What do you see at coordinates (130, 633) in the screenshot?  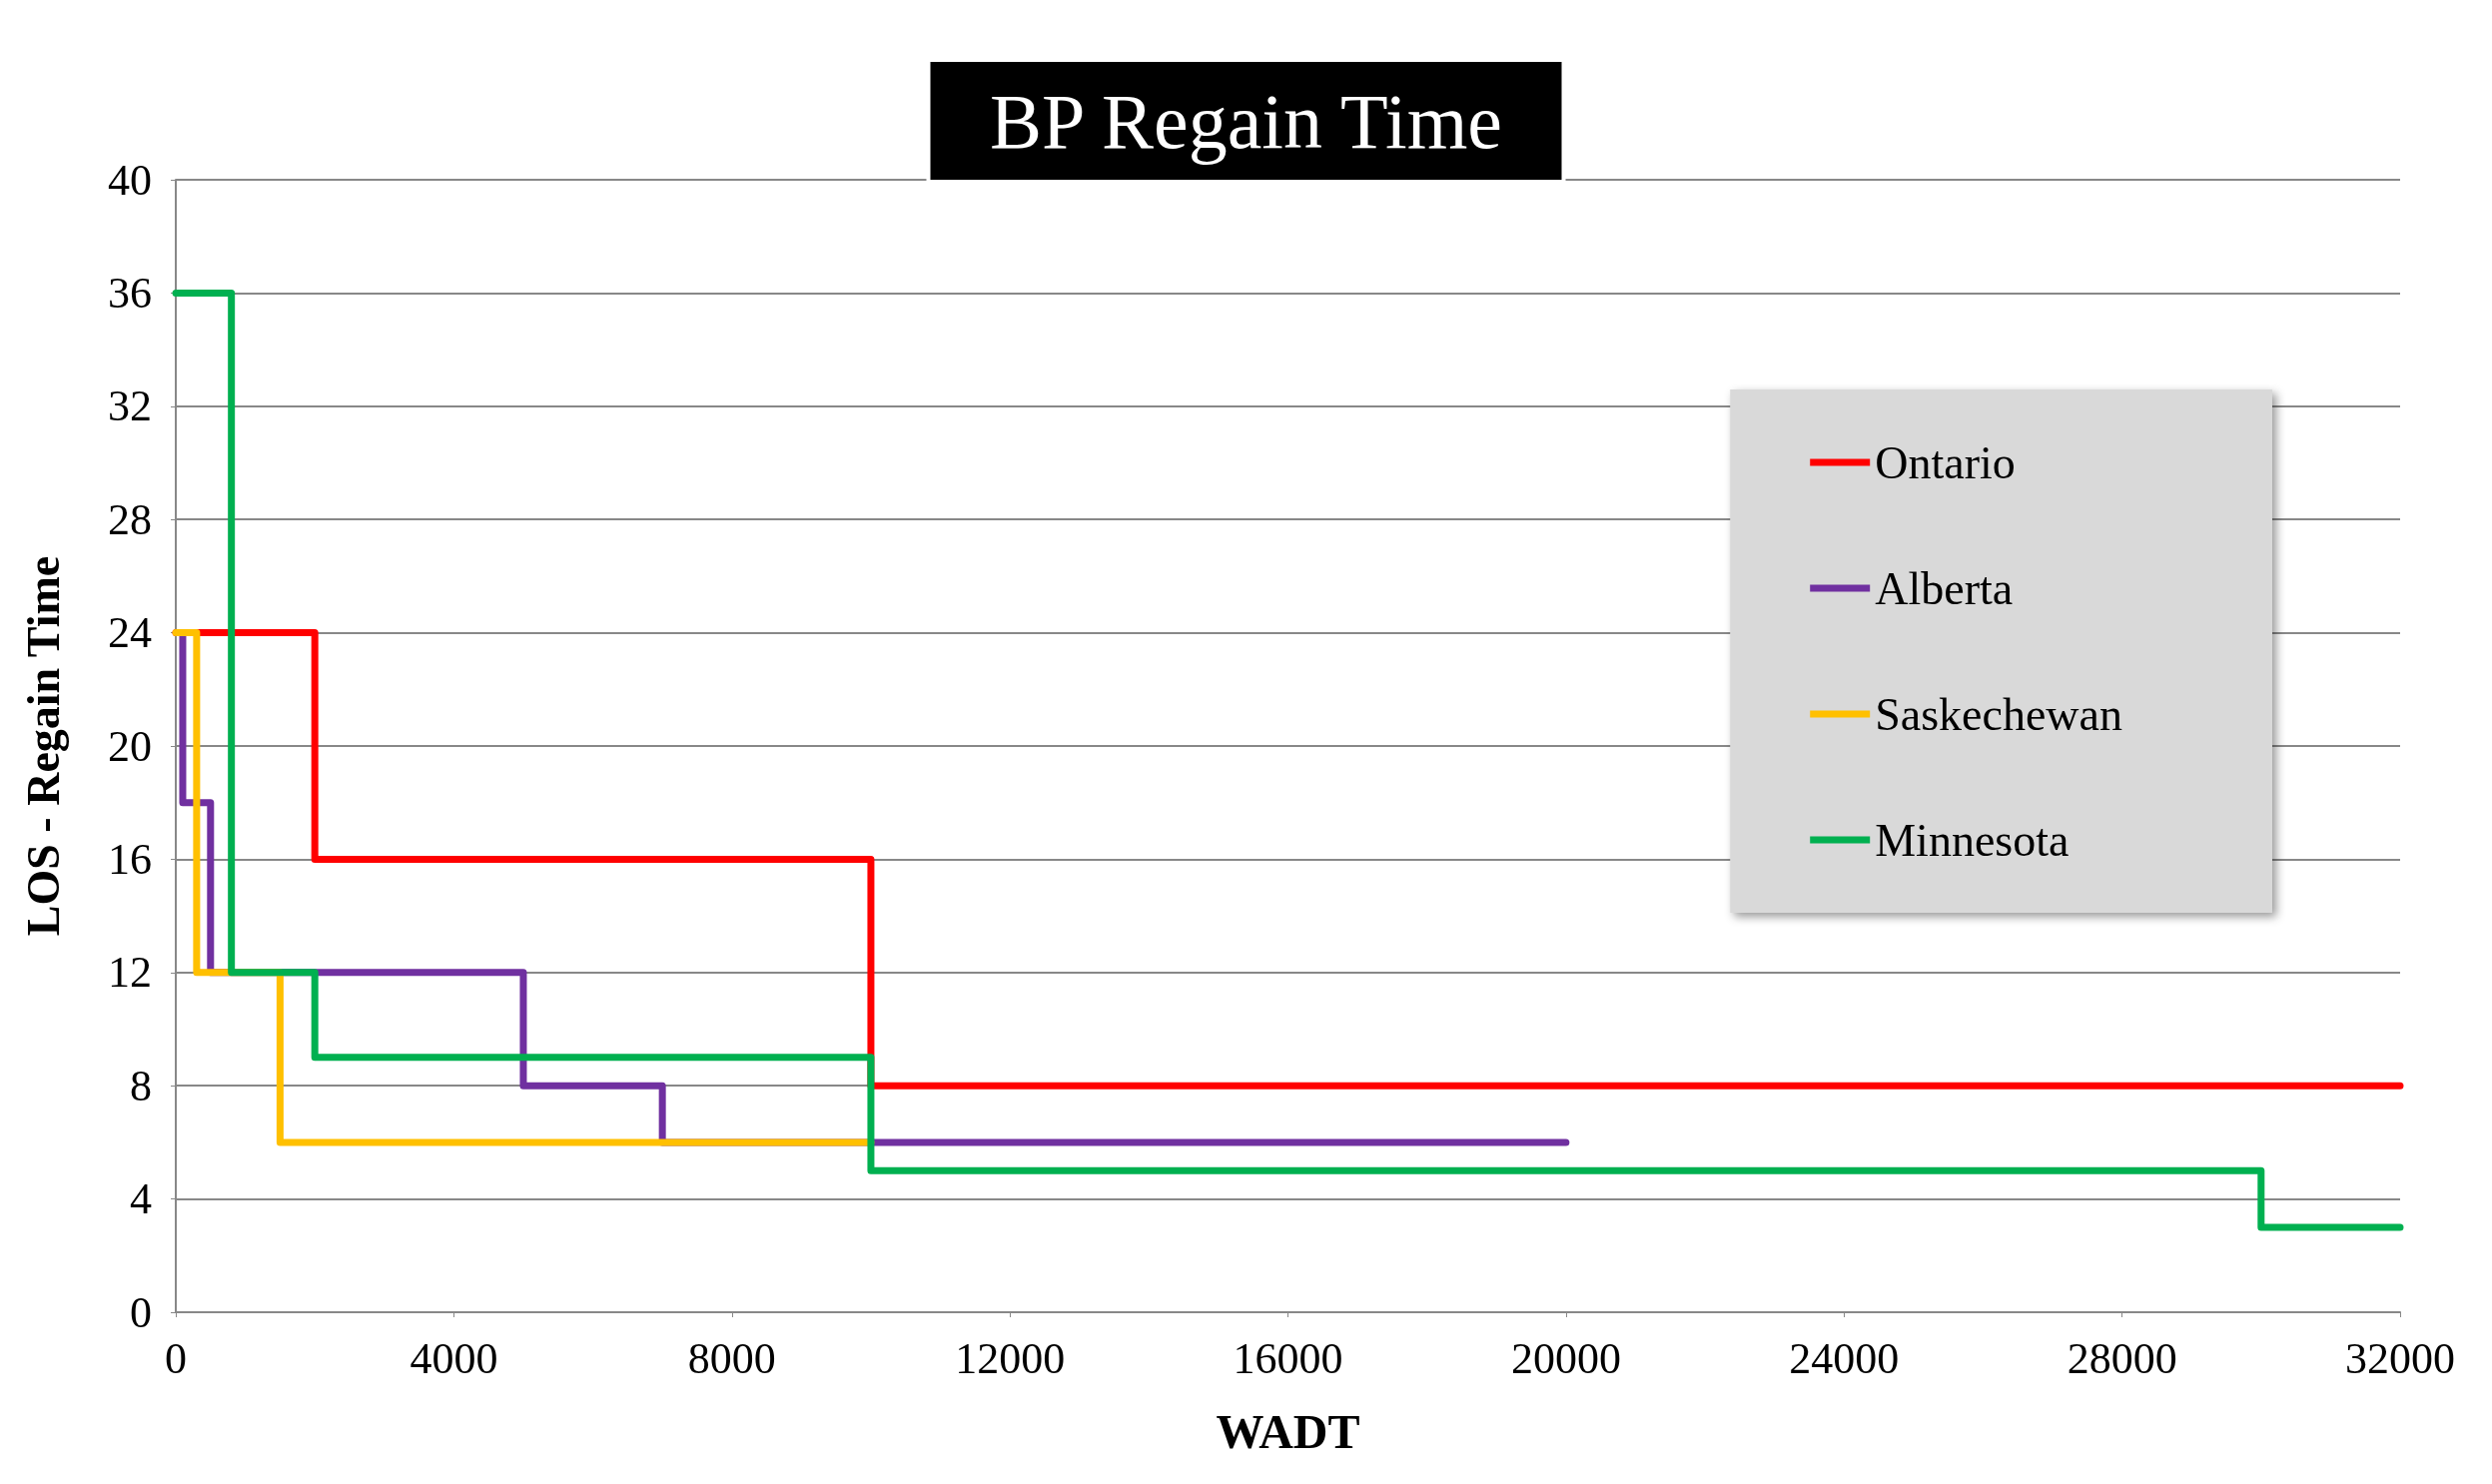 I see `y-tick-label: 24` at bounding box center [130, 633].